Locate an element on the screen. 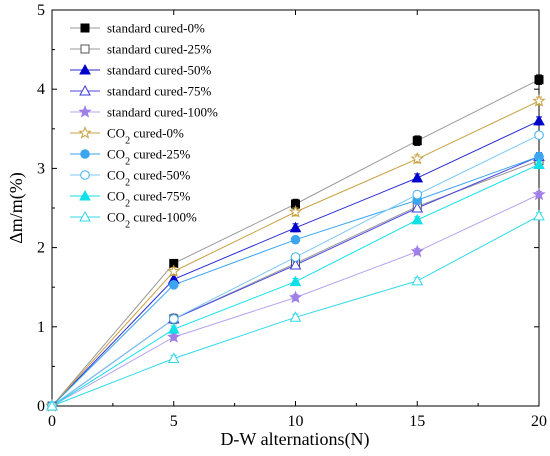 The image size is (550, 456). x-tick-label: 0 is located at coordinates (52, 421).